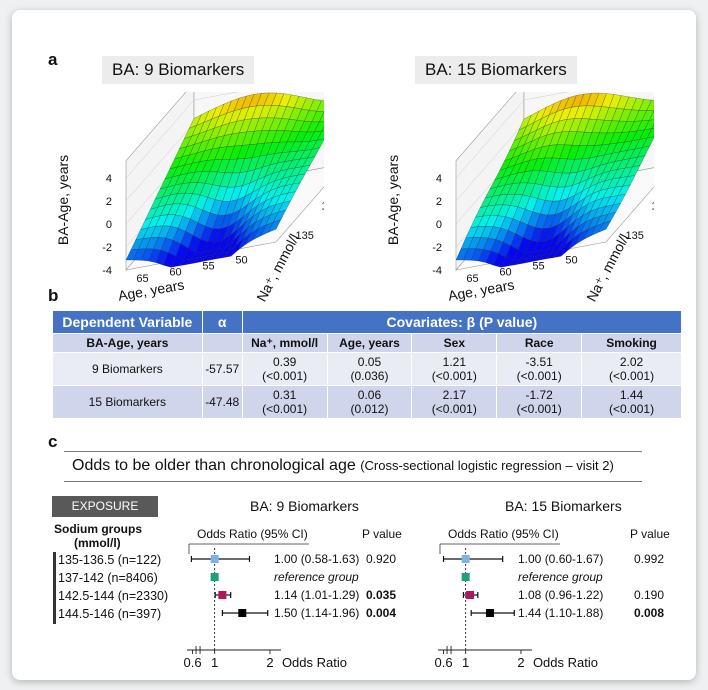 The image size is (708, 690). What do you see at coordinates (127, 402) in the screenshot?
I see `row-name: 15 Biomarkers` at bounding box center [127, 402].